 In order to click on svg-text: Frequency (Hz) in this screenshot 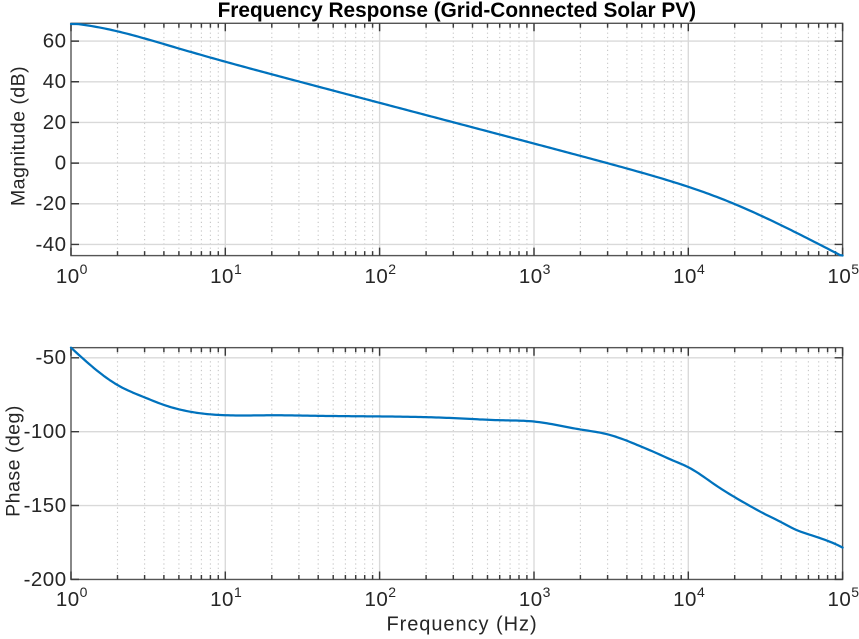, I will do `click(461, 625)`.